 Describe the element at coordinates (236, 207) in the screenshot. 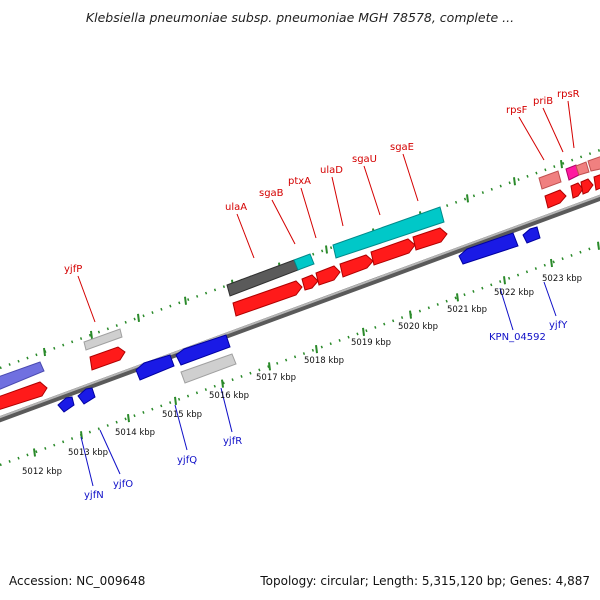

I see `gene-label-ulaA: ulaA` at that location.